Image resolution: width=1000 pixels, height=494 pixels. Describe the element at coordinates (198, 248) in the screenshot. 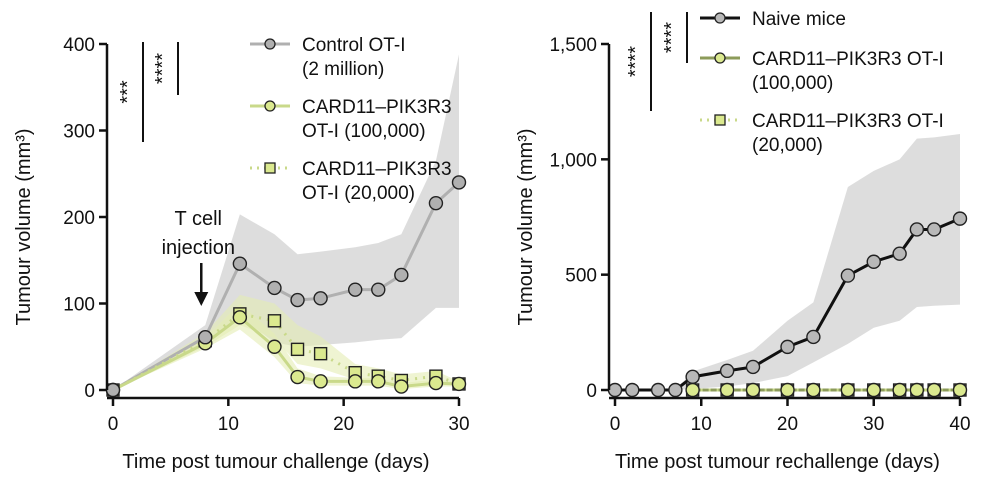

I see `annotation-text: injection` at that location.